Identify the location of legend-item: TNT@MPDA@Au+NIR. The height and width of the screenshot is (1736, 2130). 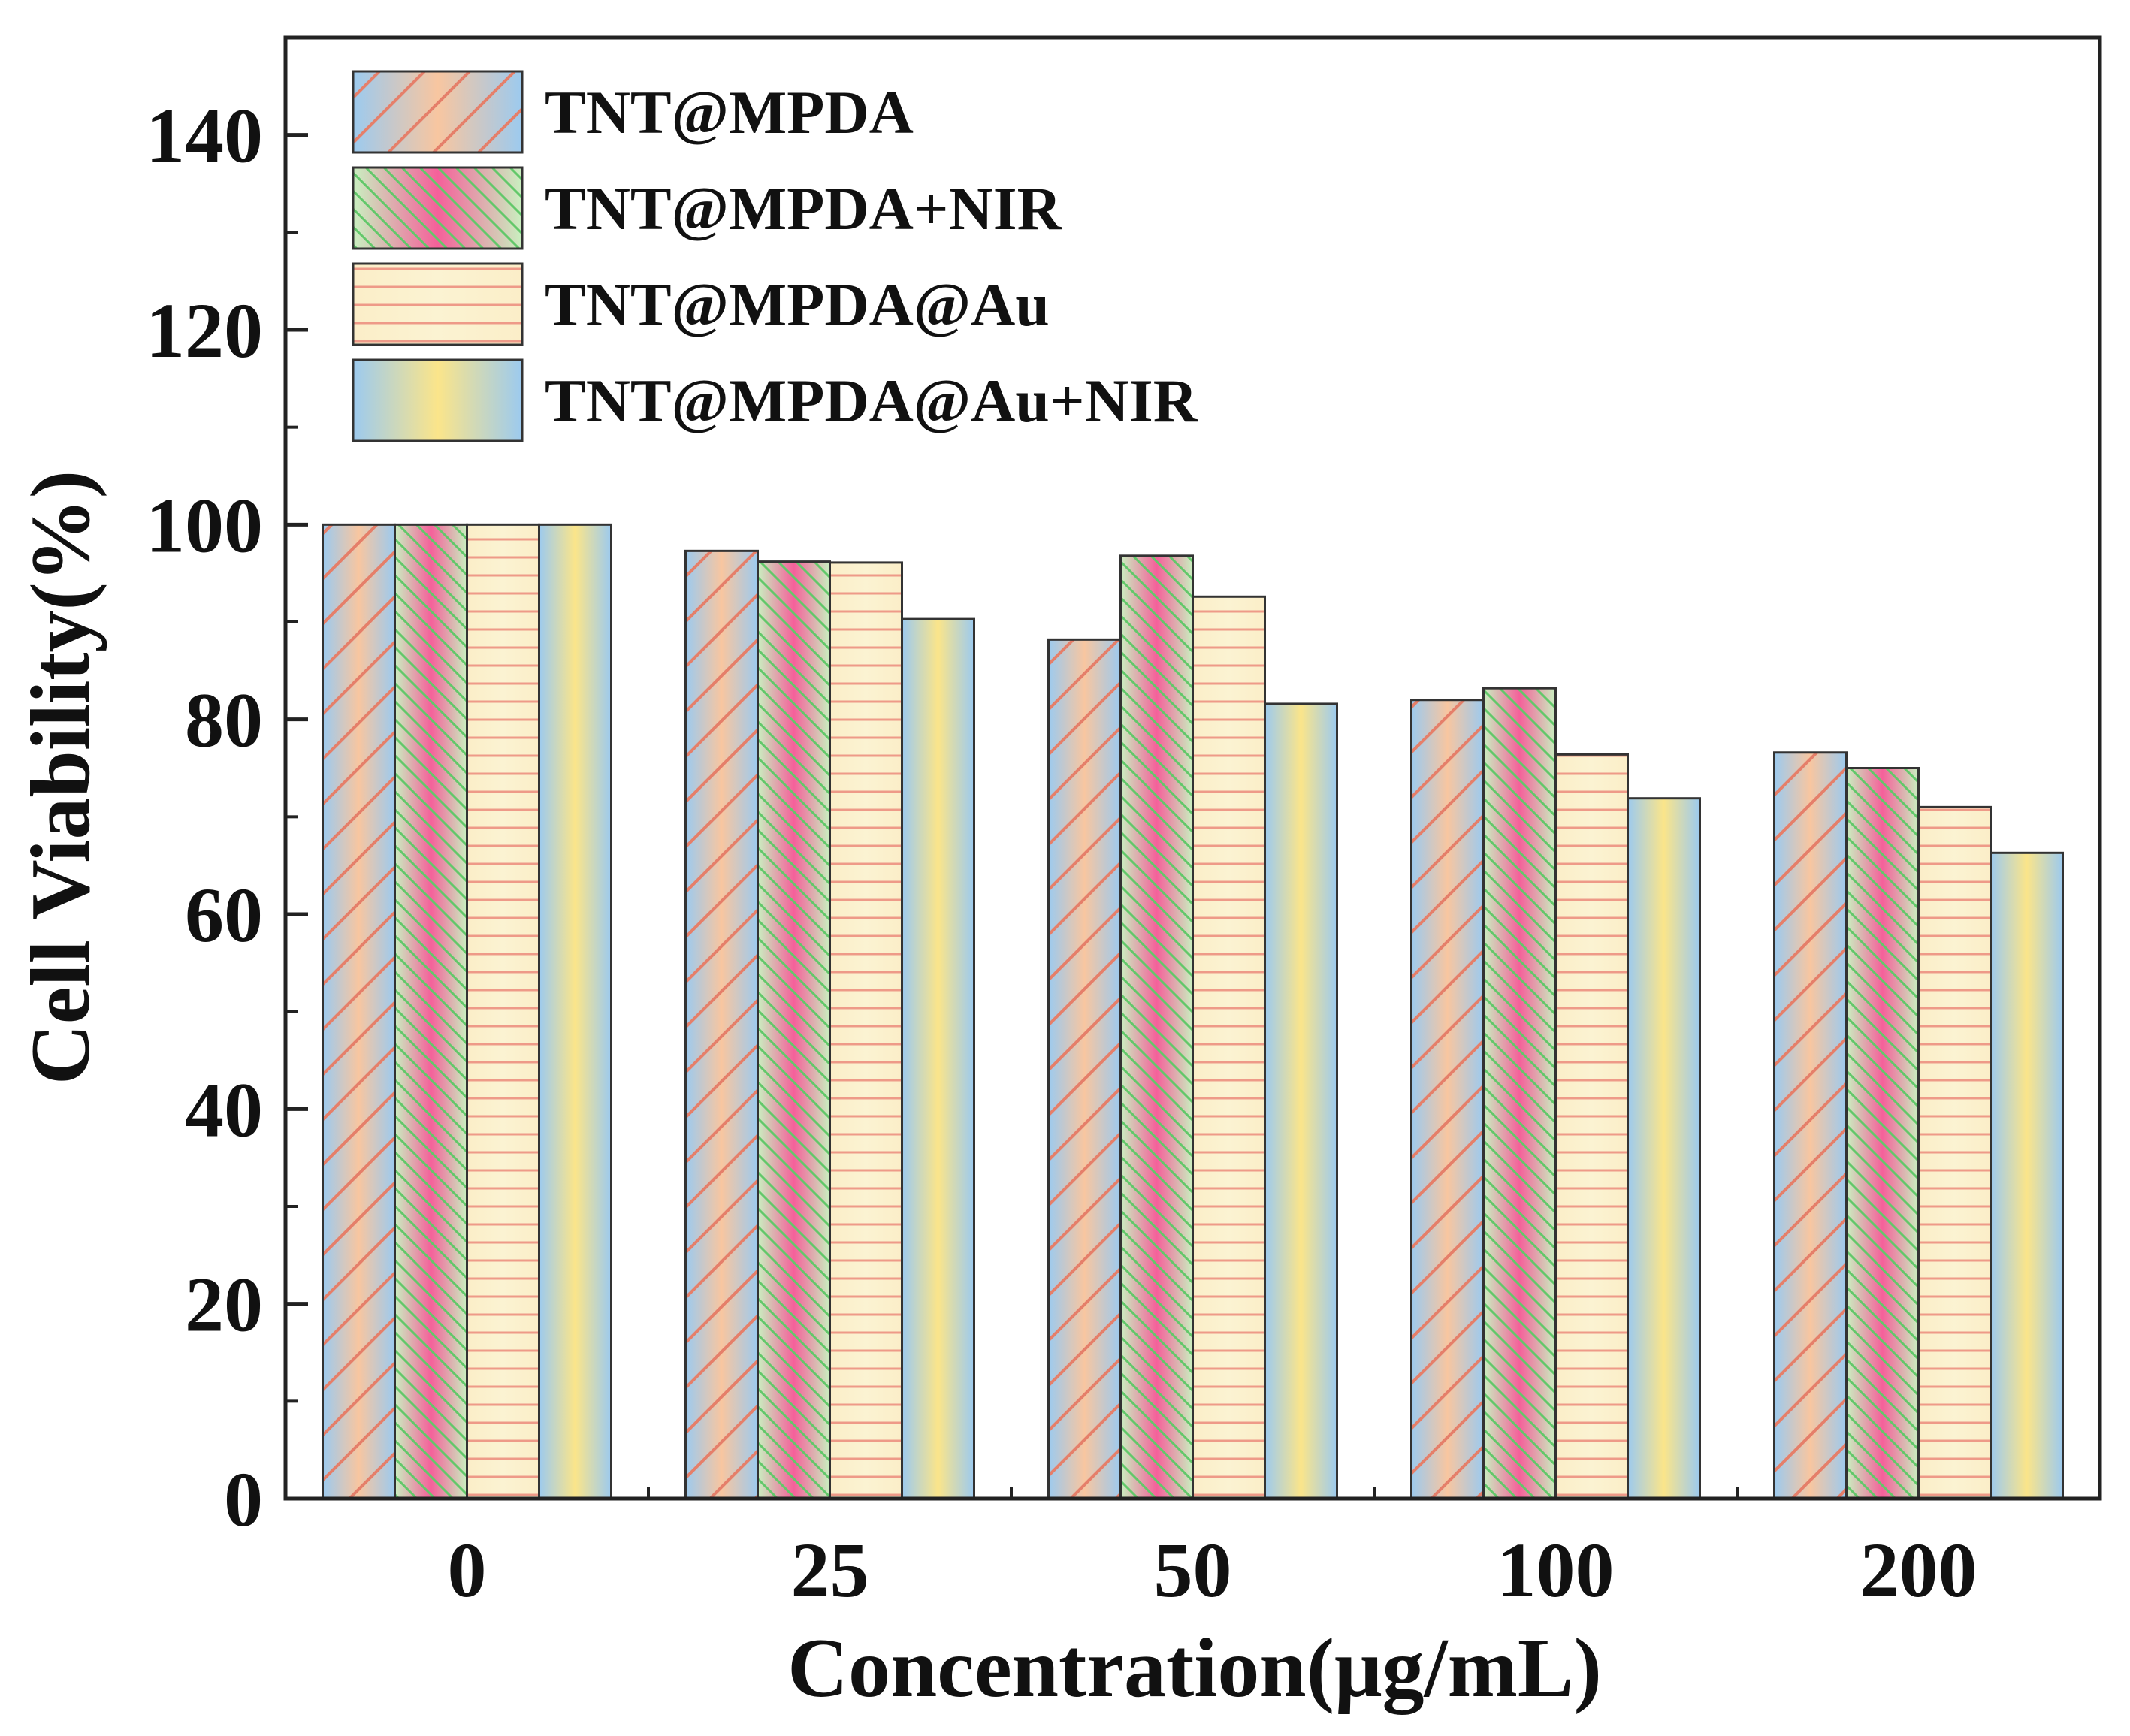
(775, 400).